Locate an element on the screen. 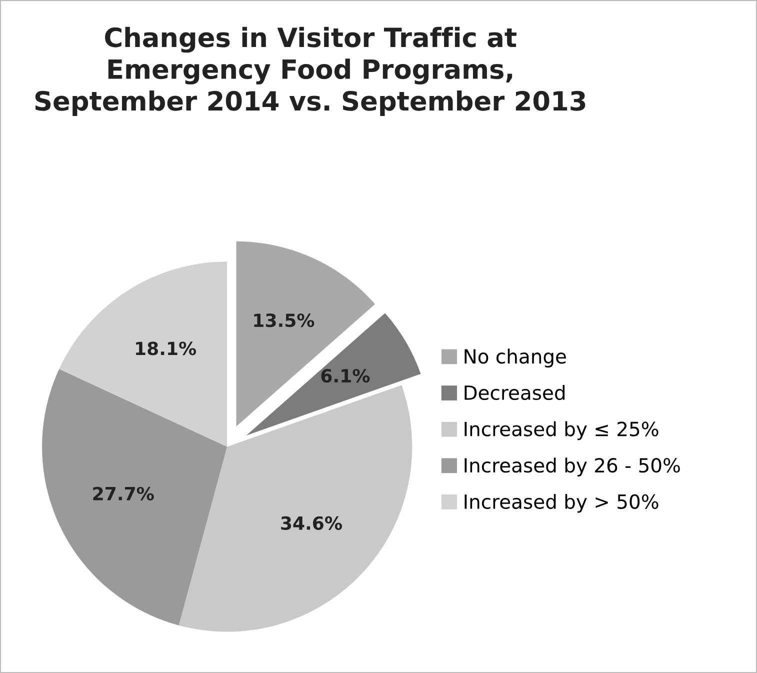 The image size is (757, 673). legend-label: Increased by 26 - 50% is located at coordinates (572, 467).